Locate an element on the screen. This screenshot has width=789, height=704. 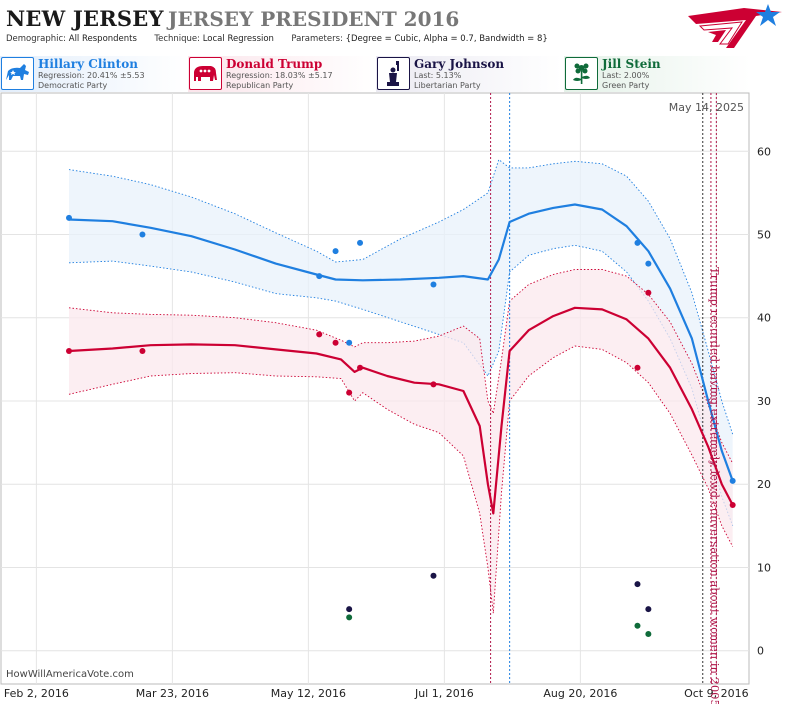
y-tick-label: 30 is located at coordinates (764, 401).